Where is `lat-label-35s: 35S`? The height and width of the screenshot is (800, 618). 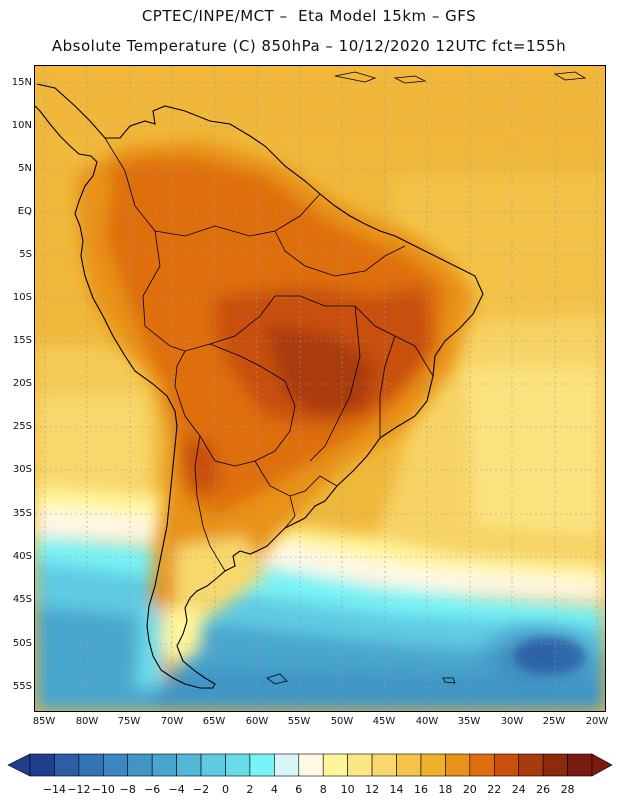
lat-label-35s: 35S is located at coordinates (22, 513).